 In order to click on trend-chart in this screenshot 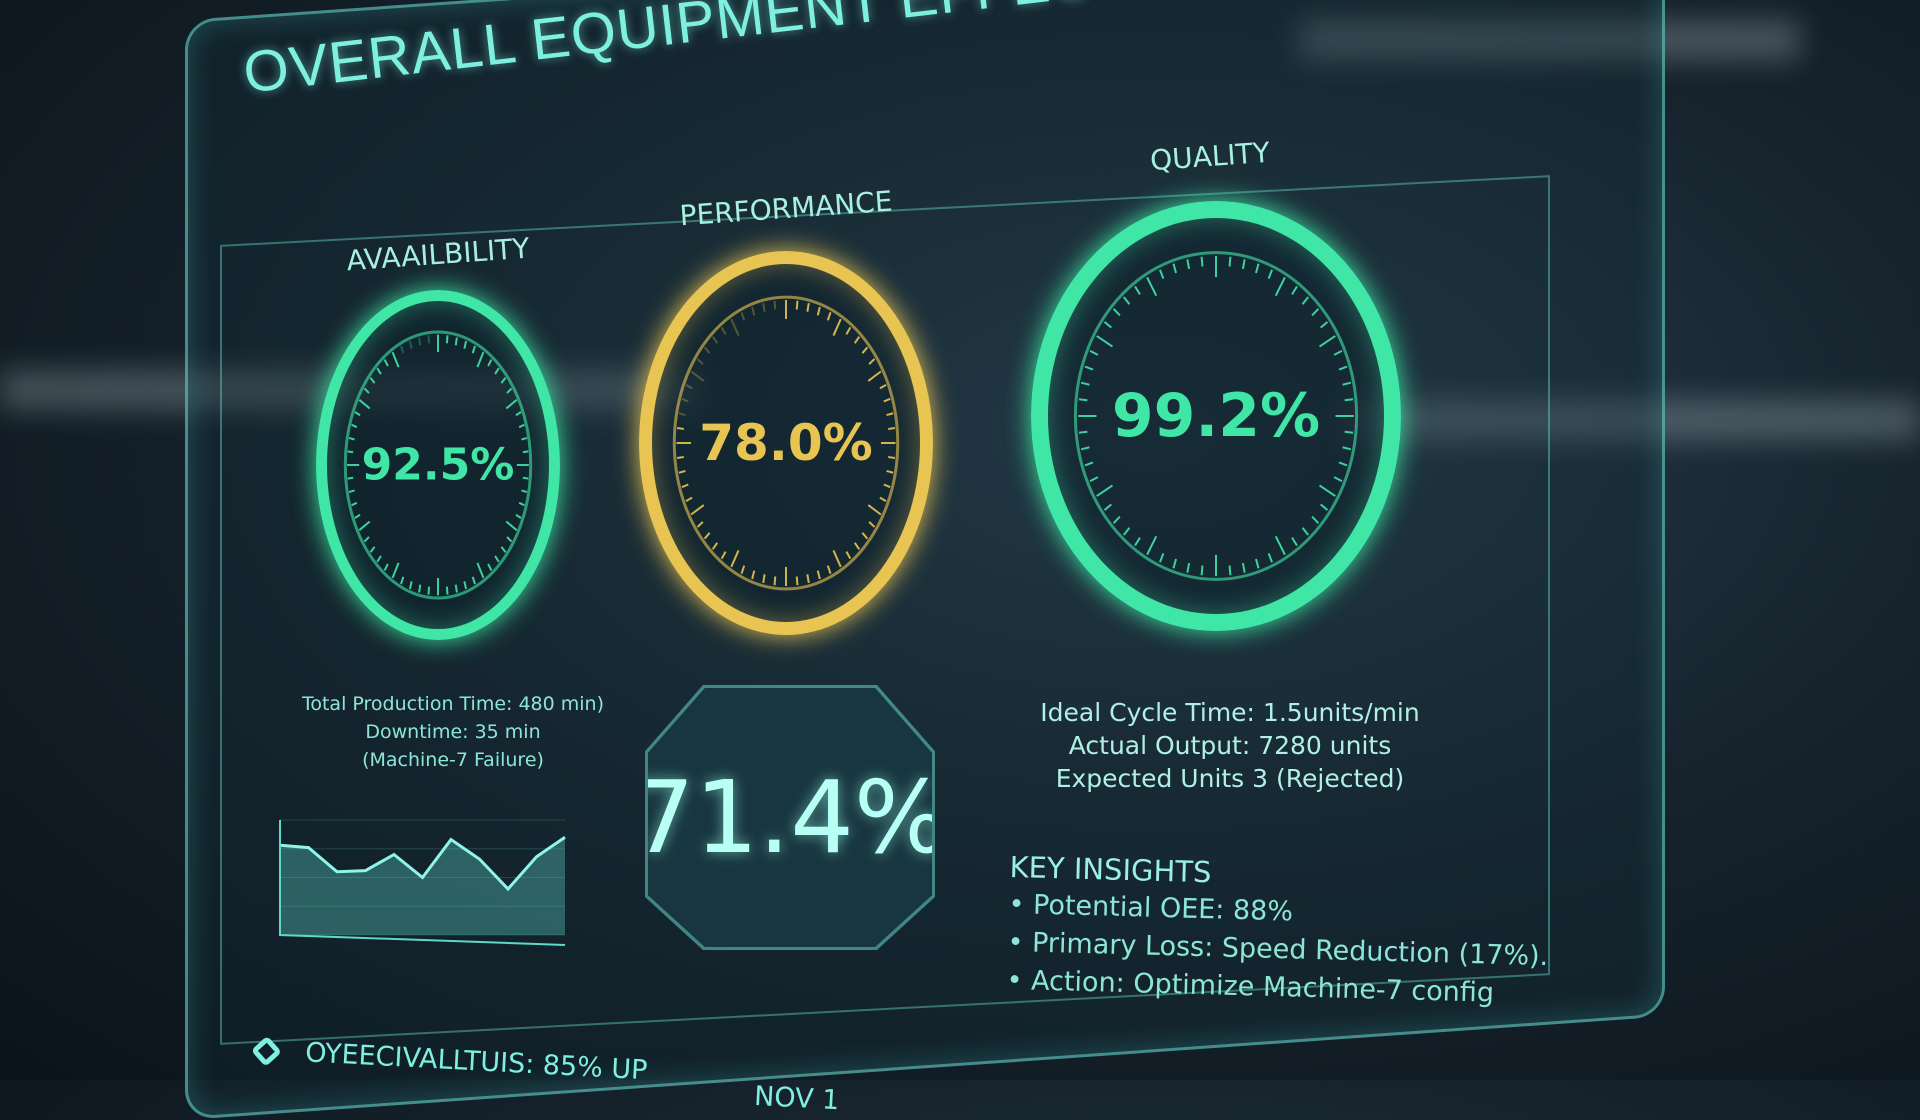, I will do `click(422, 882)`.